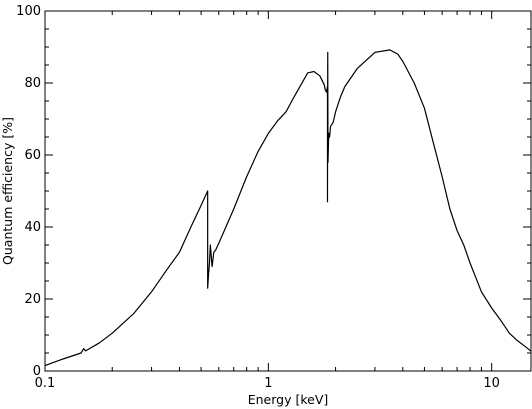  What do you see at coordinates (32, 155) in the screenshot?
I see `y-tick-label: 60` at bounding box center [32, 155].